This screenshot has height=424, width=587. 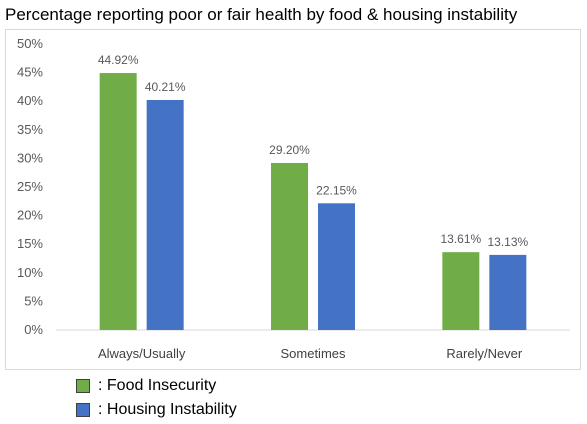 What do you see at coordinates (83, 386) in the screenshot?
I see `legend-swatch-food` at bounding box center [83, 386].